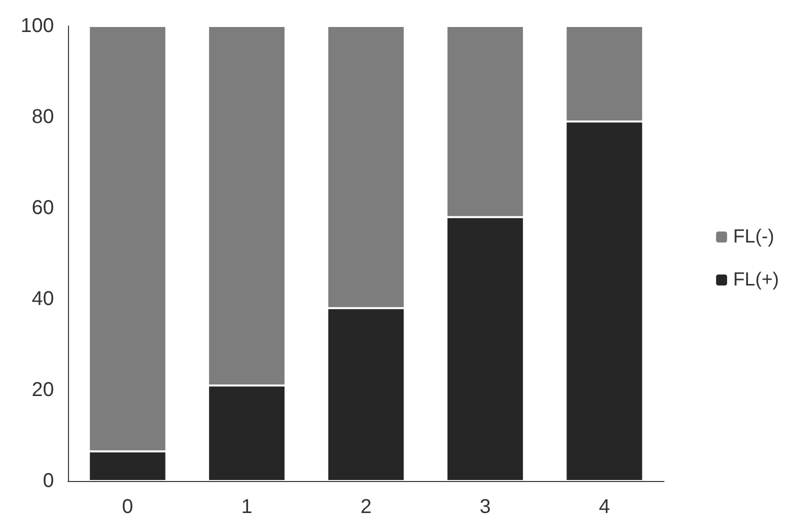  I want to click on y-tick-label: 80, so click(43, 117).